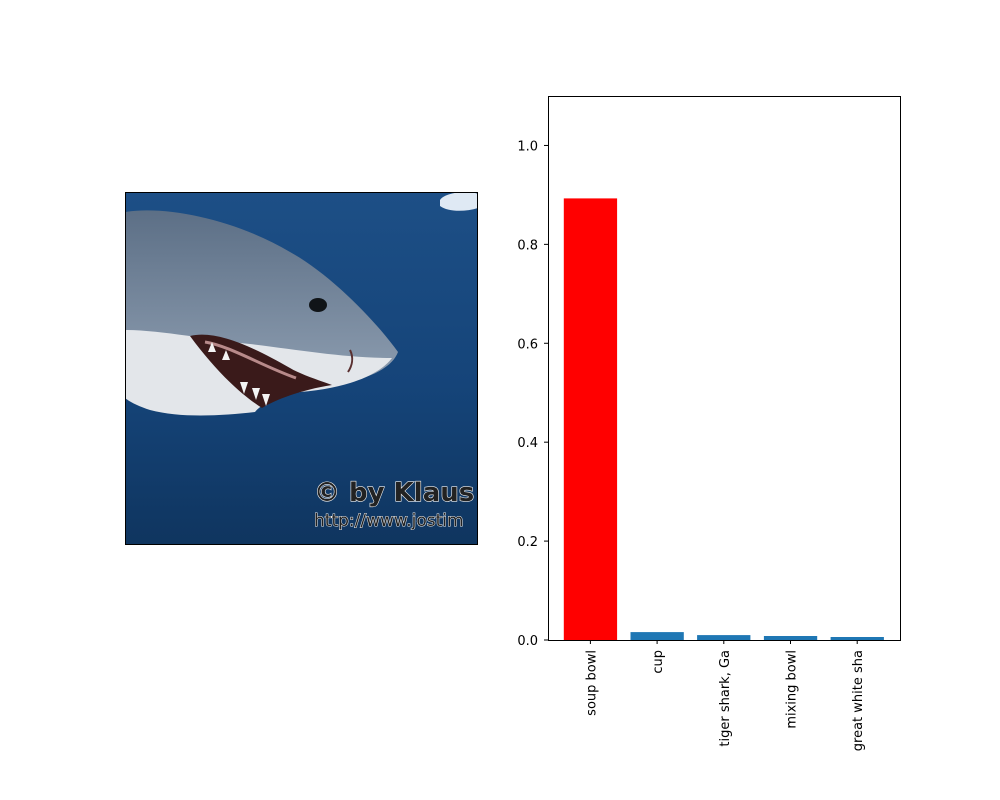  I want to click on bar-great-white-sha, so click(857, 638).